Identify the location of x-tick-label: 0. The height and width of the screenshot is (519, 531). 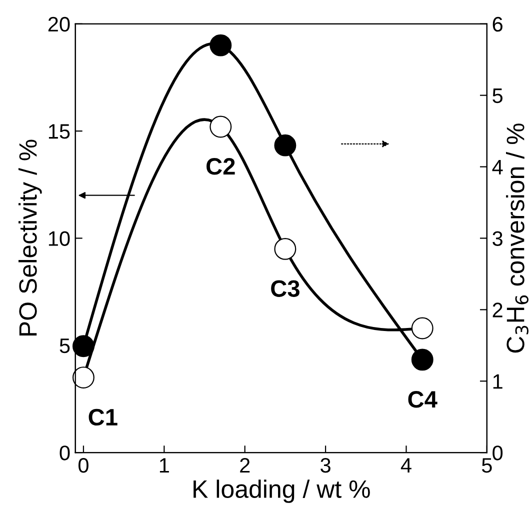
(83, 465).